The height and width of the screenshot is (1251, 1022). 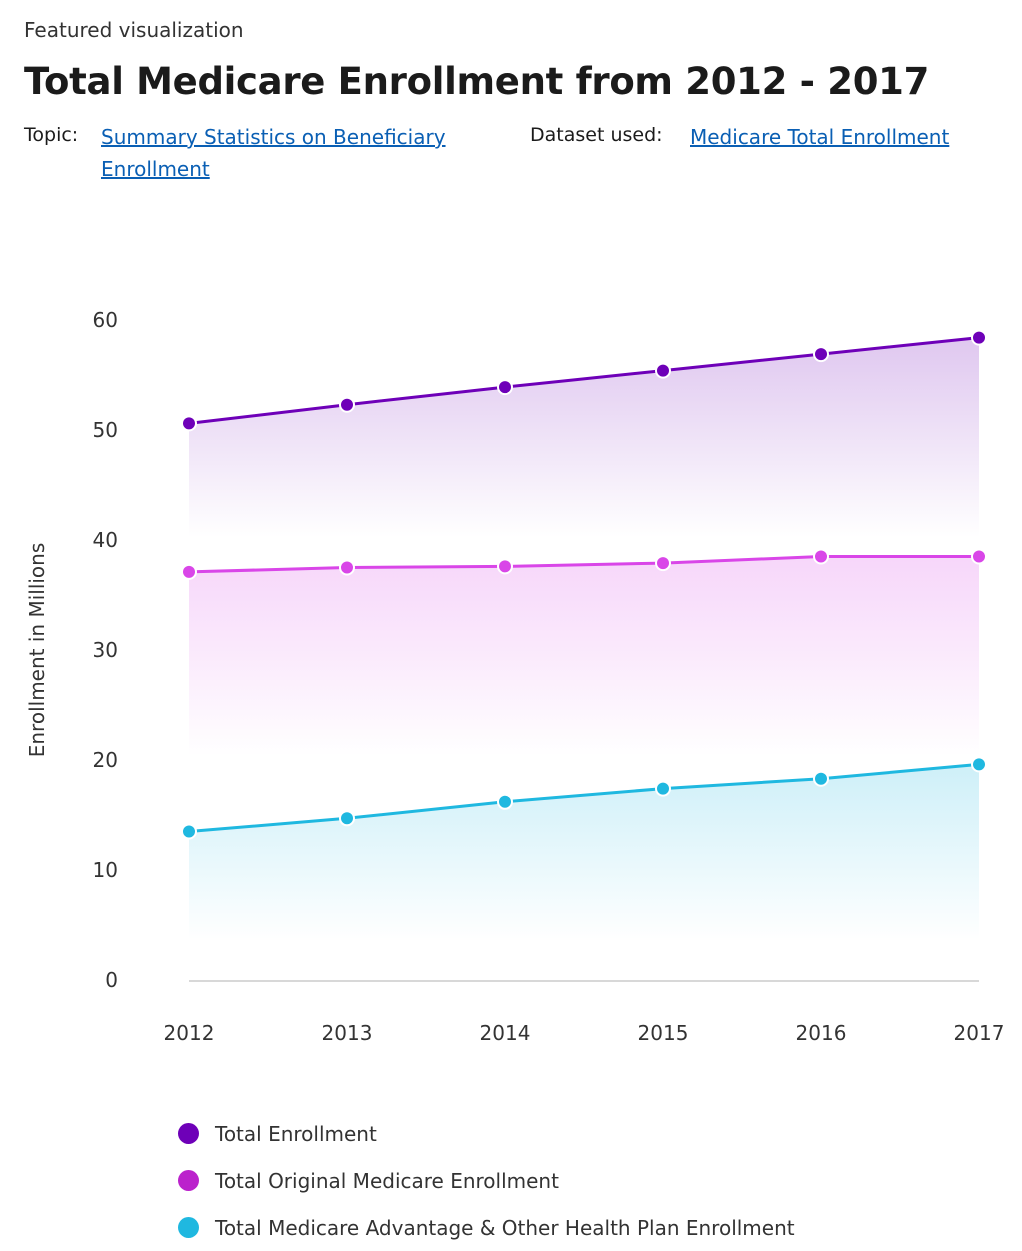 What do you see at coordinates (105, 540) in the screenshot?
I see `y-tick-label: 40` at bounding box center [105, 540].